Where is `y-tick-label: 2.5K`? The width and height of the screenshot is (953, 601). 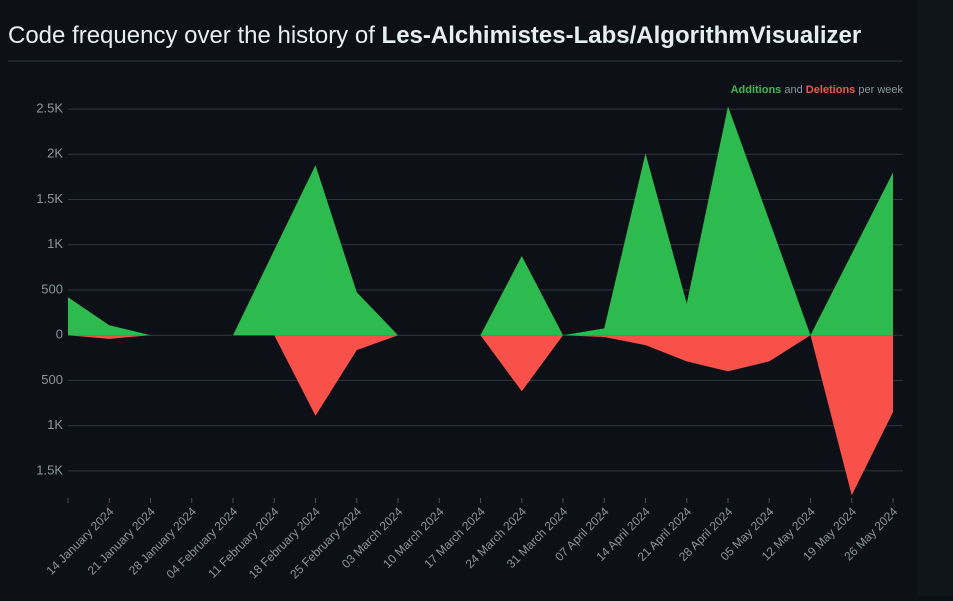 y-tick-label: 2.5K is located at coordinates (49, 108).